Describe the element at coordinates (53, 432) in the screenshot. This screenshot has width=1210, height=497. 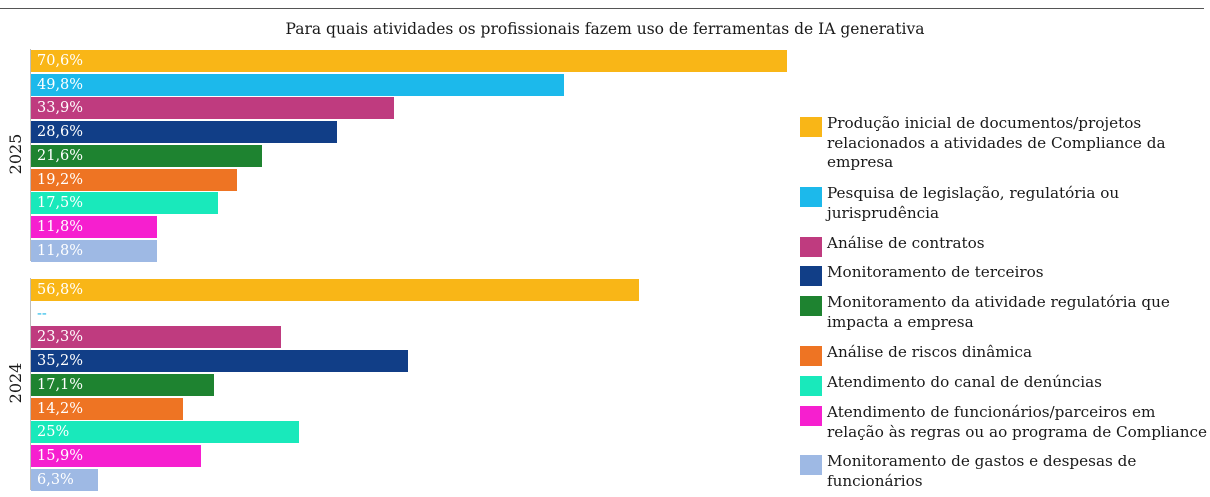
I see `bar-label-2024-7: 25%` at that location.